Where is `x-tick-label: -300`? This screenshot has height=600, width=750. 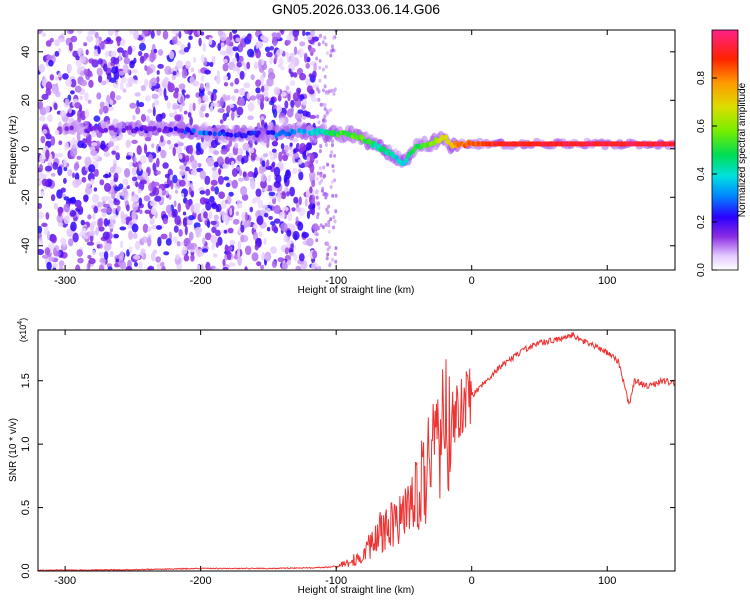 x-tick-label: -300 is located at coordinates (65, 581).